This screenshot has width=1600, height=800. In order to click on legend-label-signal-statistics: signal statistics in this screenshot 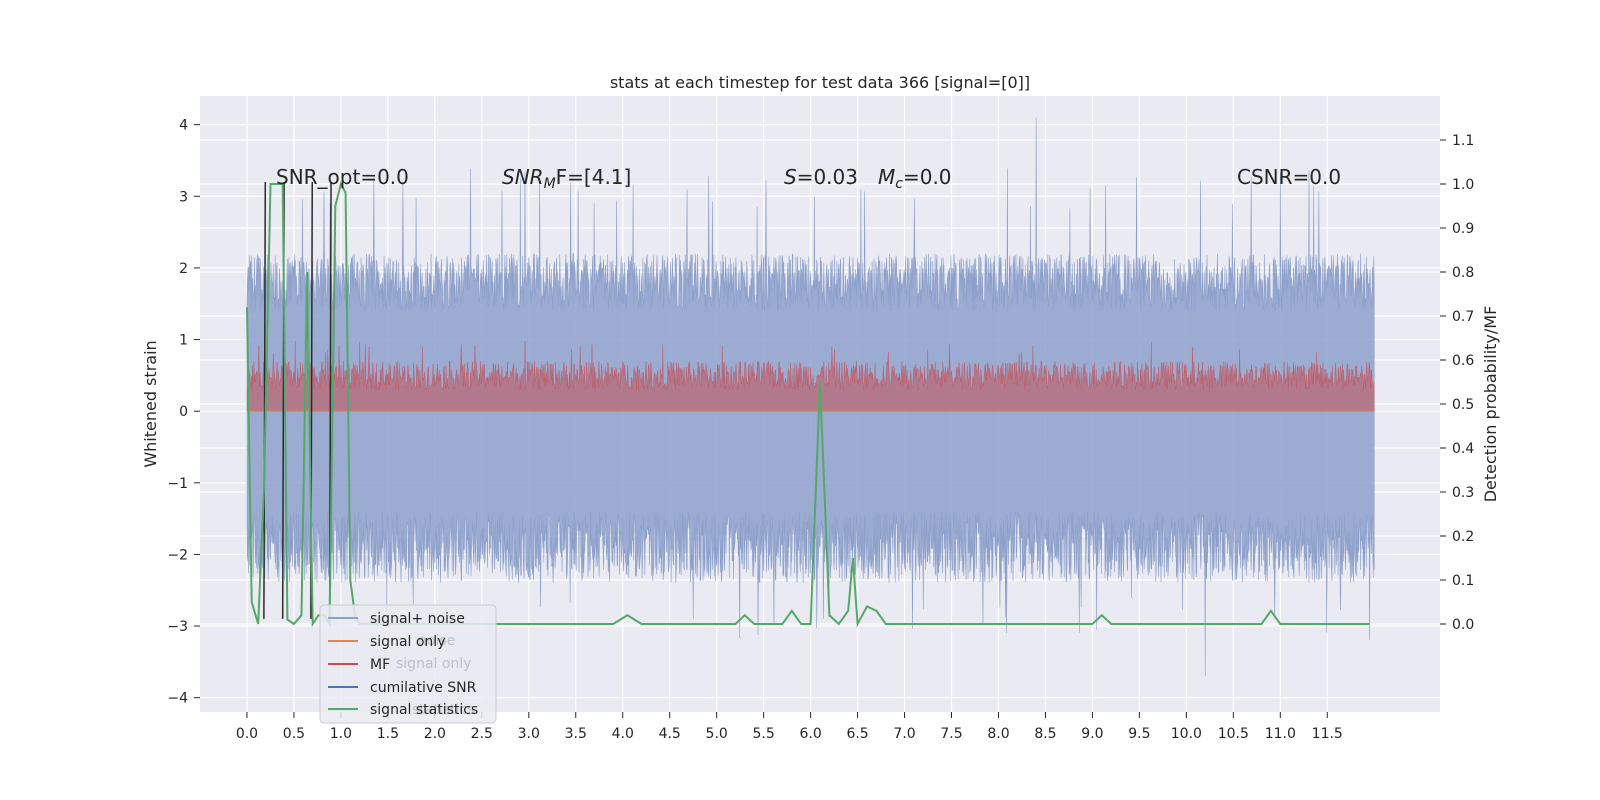, I will do `click(424, 710)`.